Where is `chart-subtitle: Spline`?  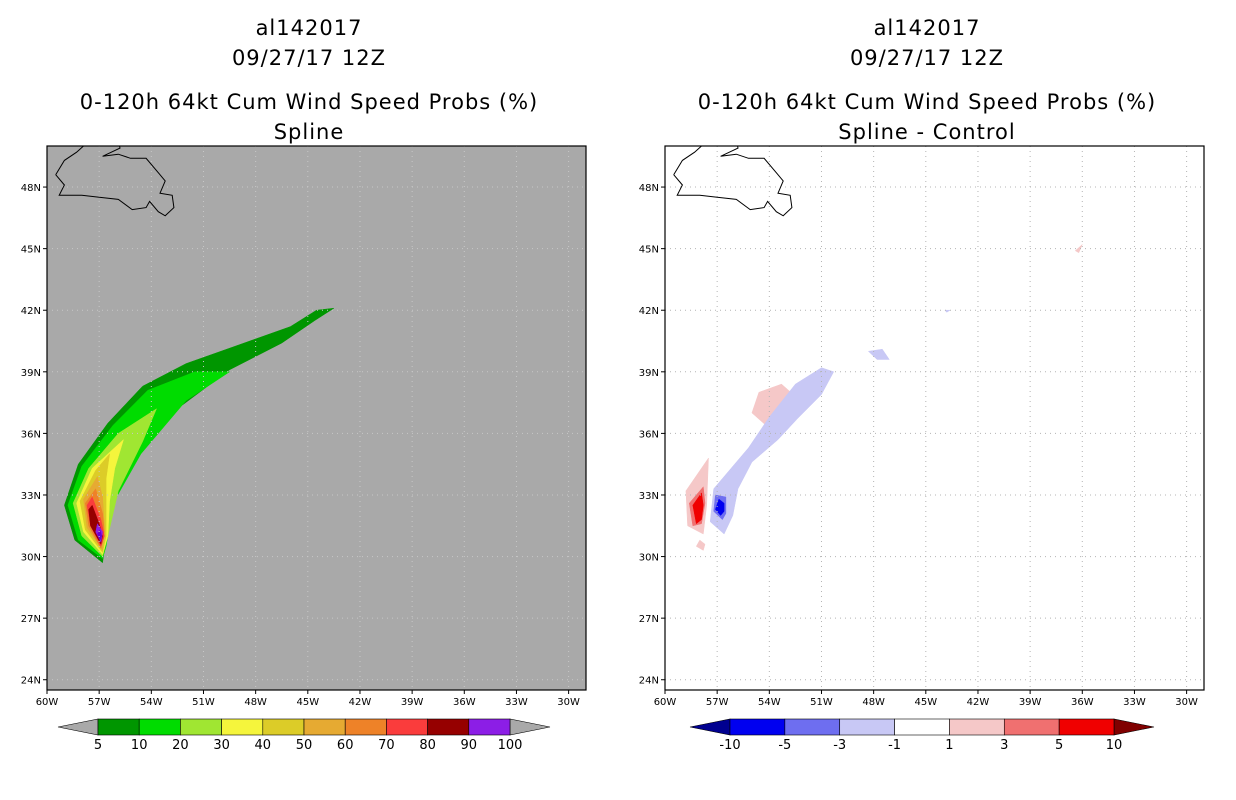 chart-subtitle: Spline is located at coordinates (309, 132).